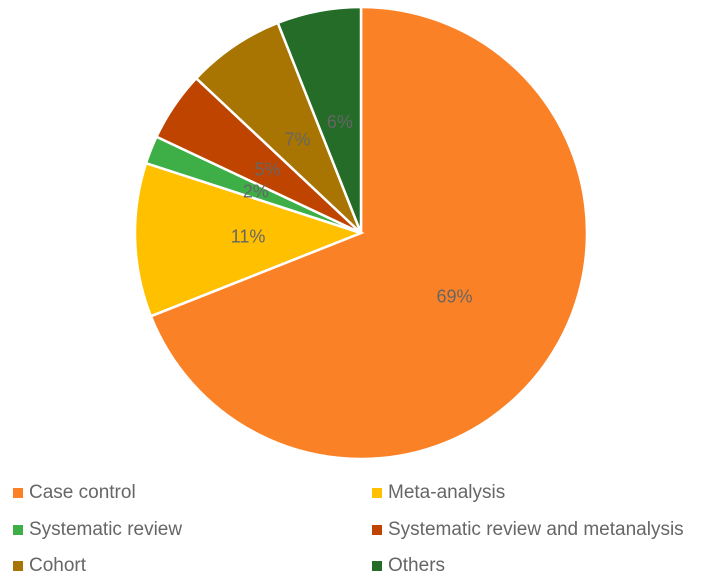 This screenshot has width=719, height=583. Describe the element at coordinates (417, 565) in the screenshot. I see `legend-label: Others` at that location.